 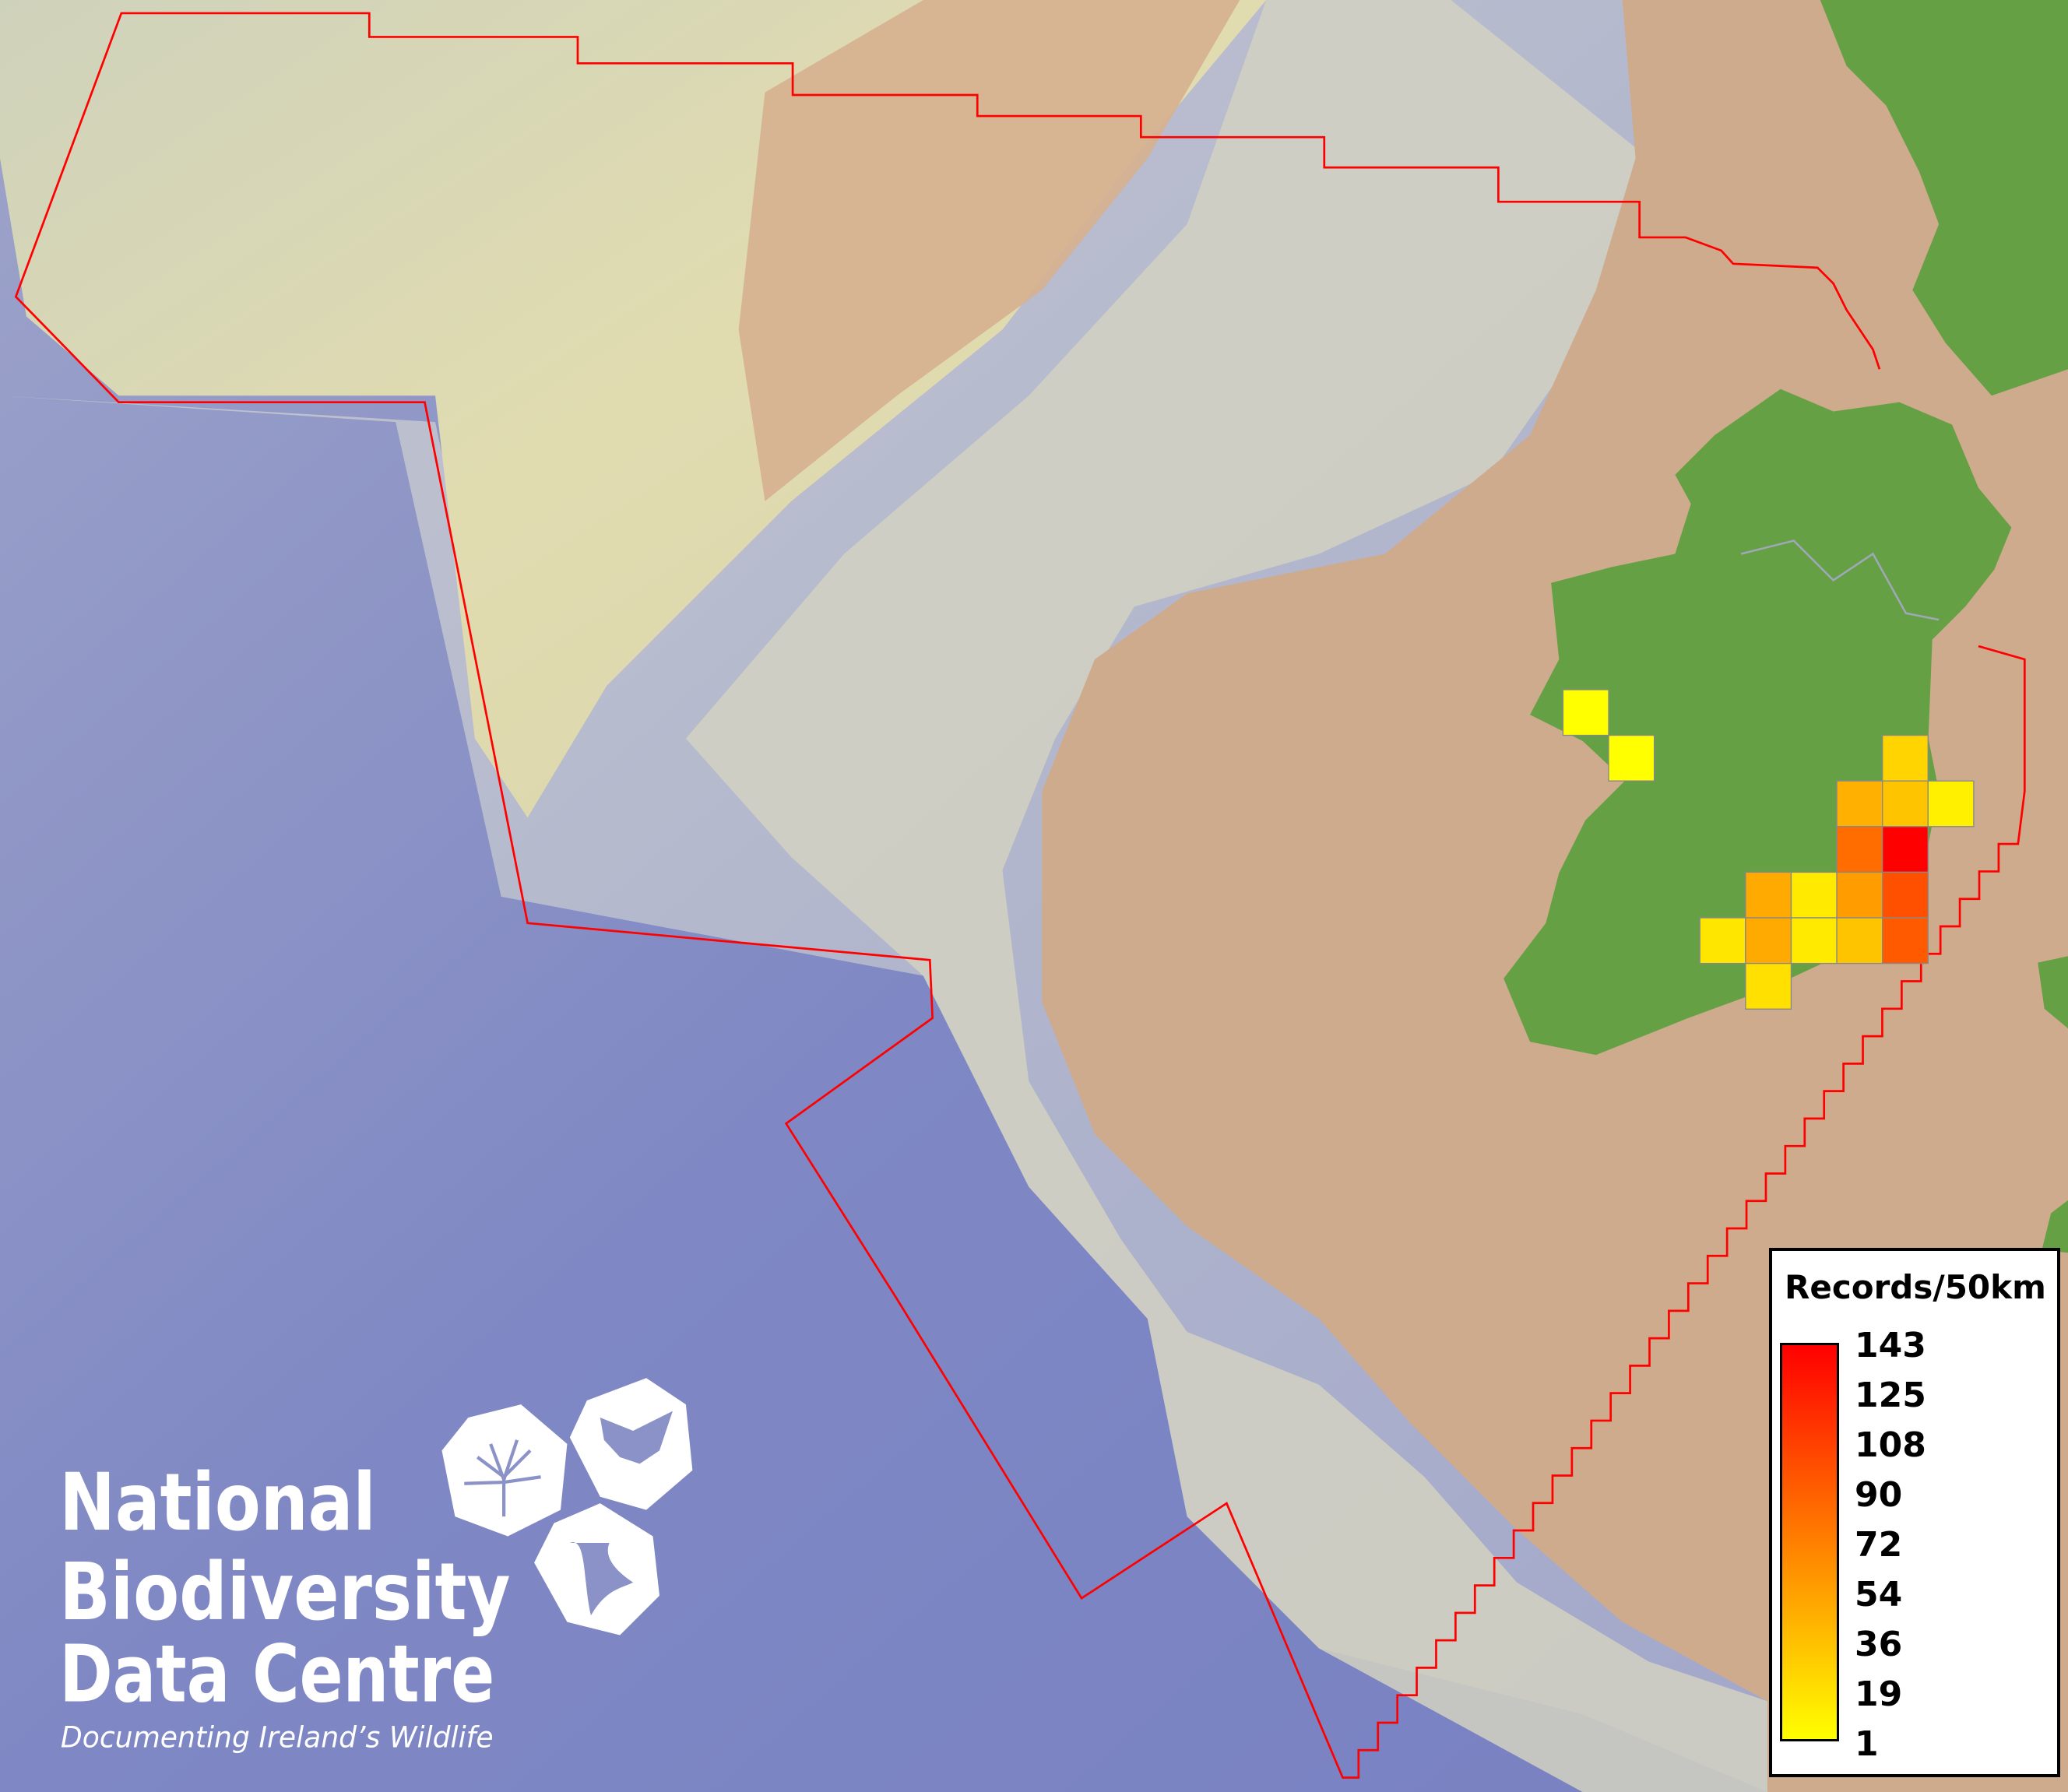 I want to click on color-bar, so click(x=1809, y=1542).